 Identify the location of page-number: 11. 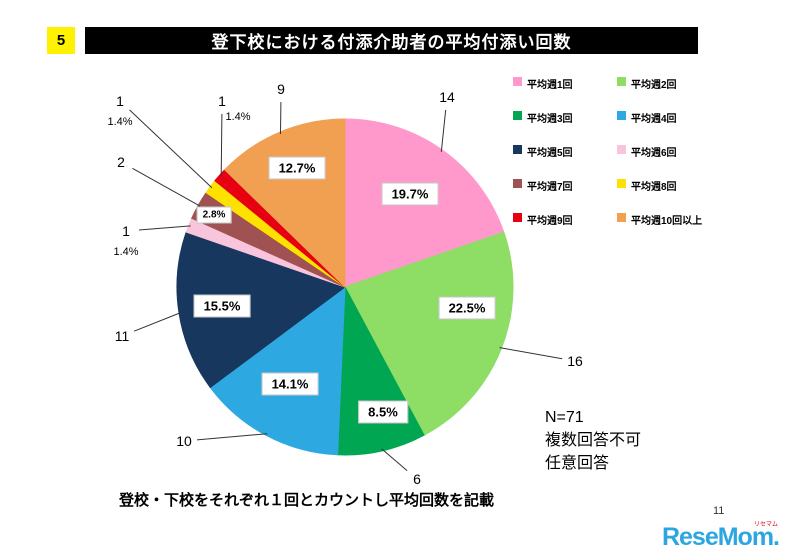
(719, 511).